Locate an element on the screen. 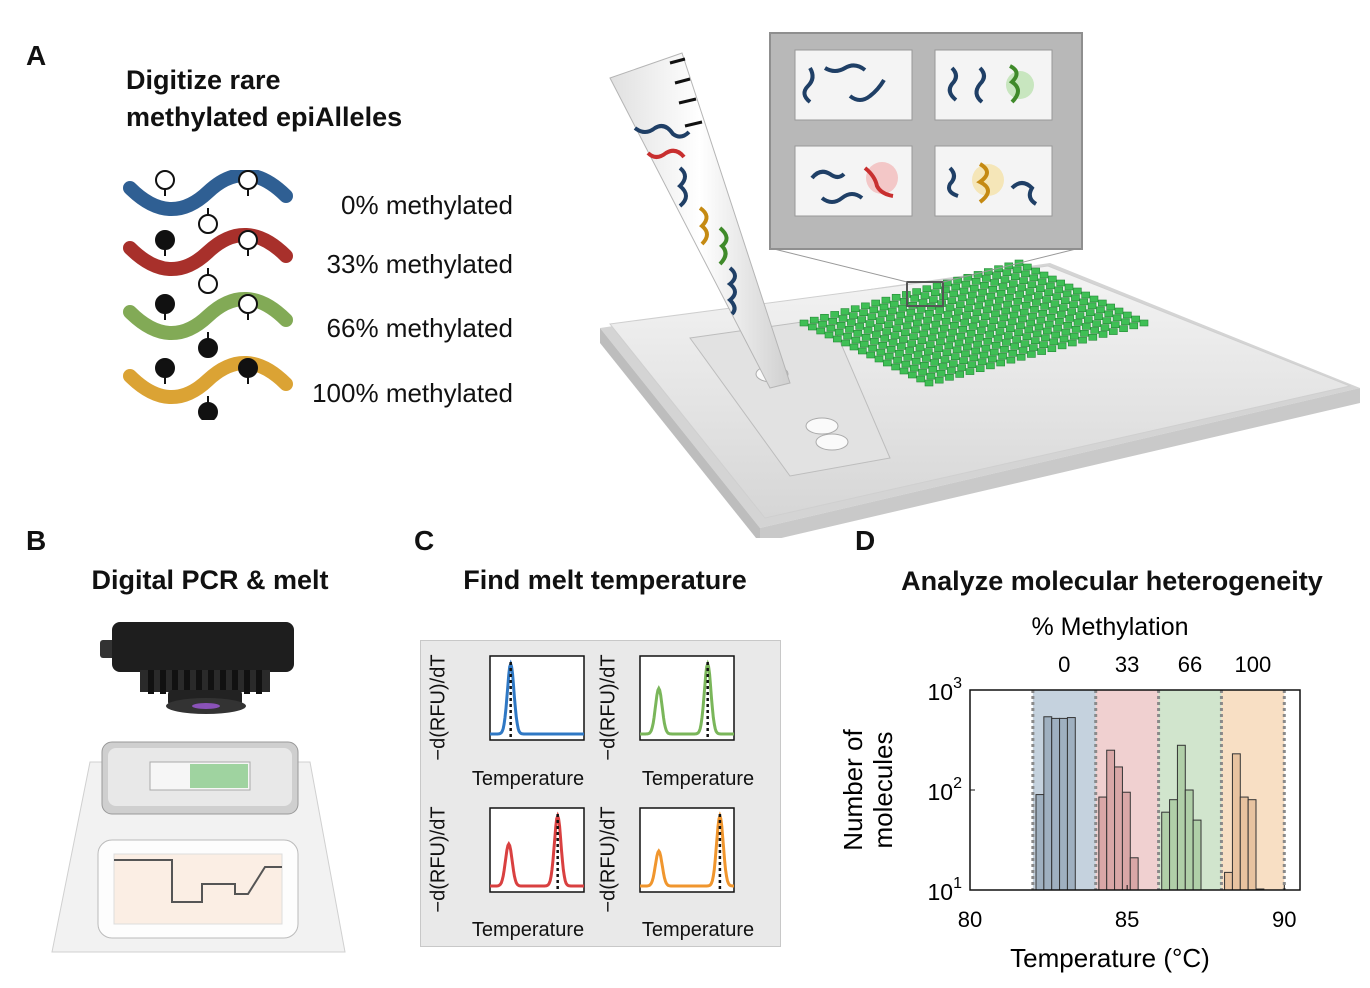 The width and height of the screenshot is (1370, 988). instrument-illustration is located at coordinates (198, 787).